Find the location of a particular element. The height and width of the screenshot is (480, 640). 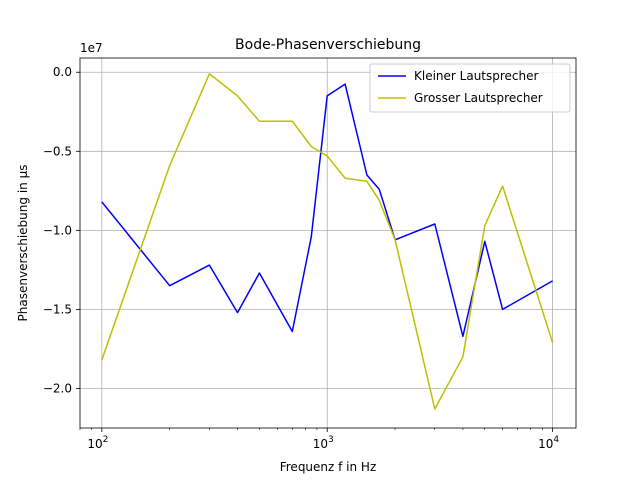

legend-label-kleiner: Kleiner Lautsprecher is located at coordinates (476, 76).